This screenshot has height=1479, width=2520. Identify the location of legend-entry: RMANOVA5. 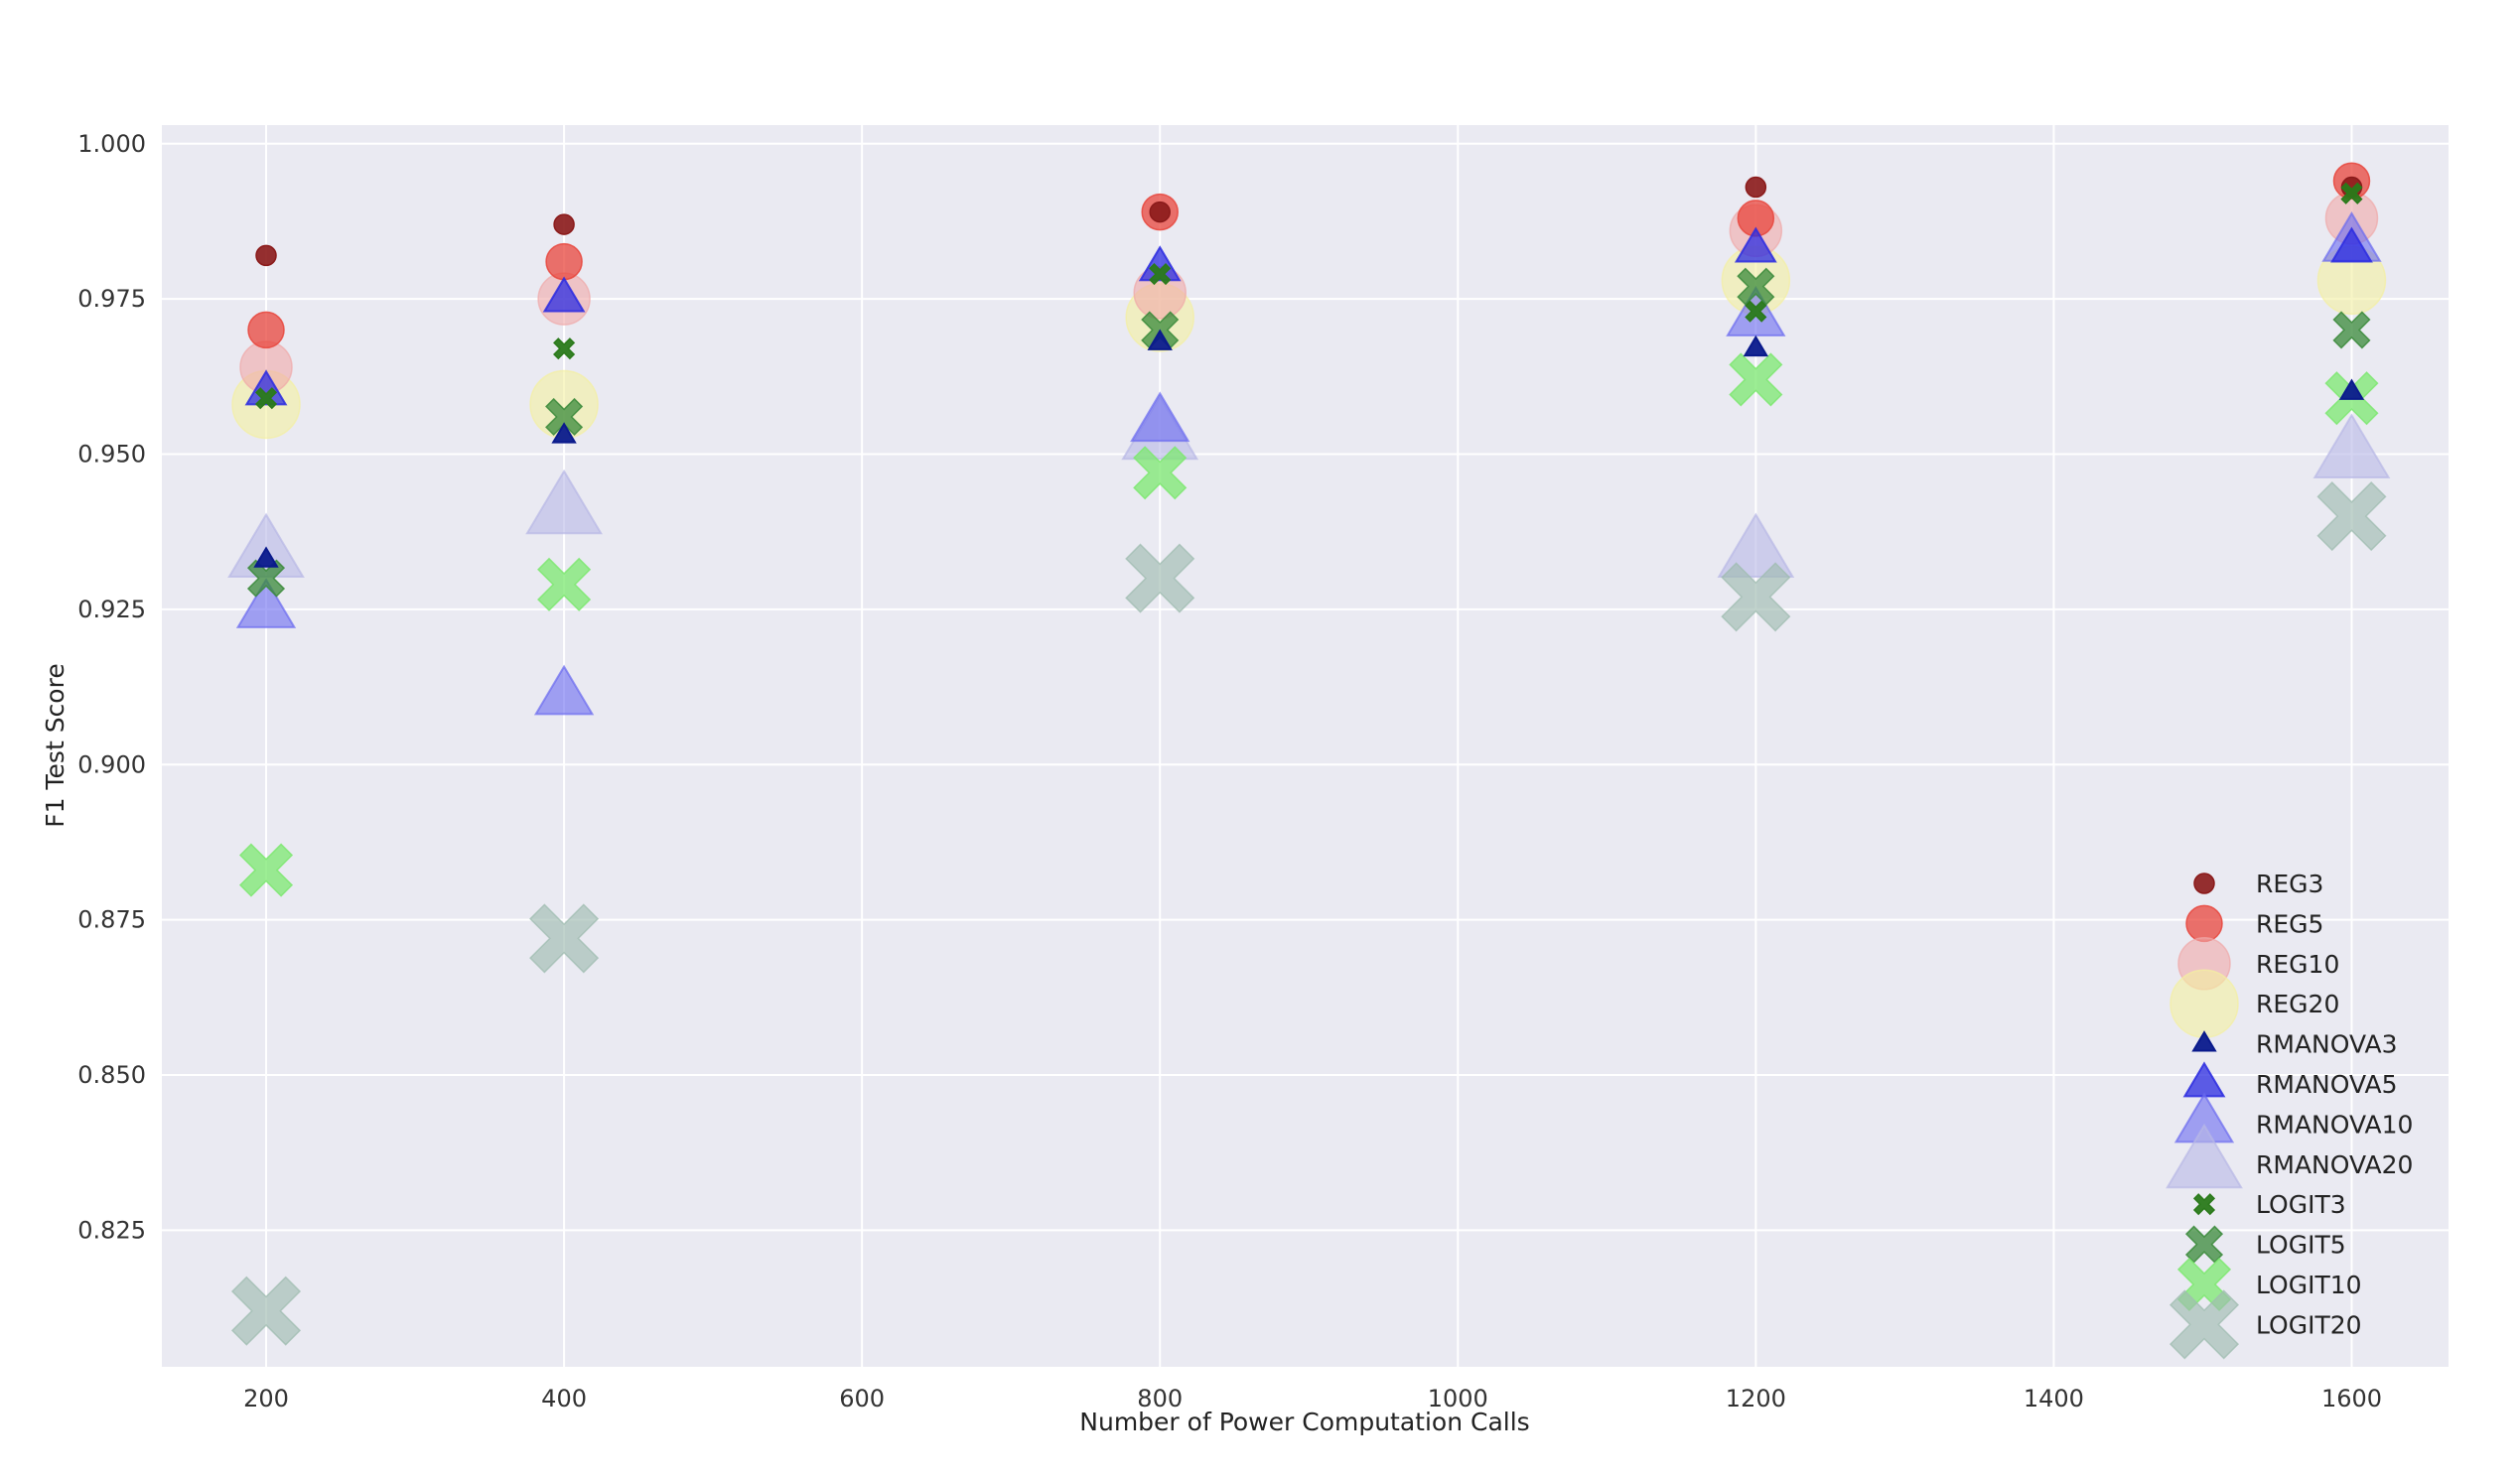
(2290, 1080).